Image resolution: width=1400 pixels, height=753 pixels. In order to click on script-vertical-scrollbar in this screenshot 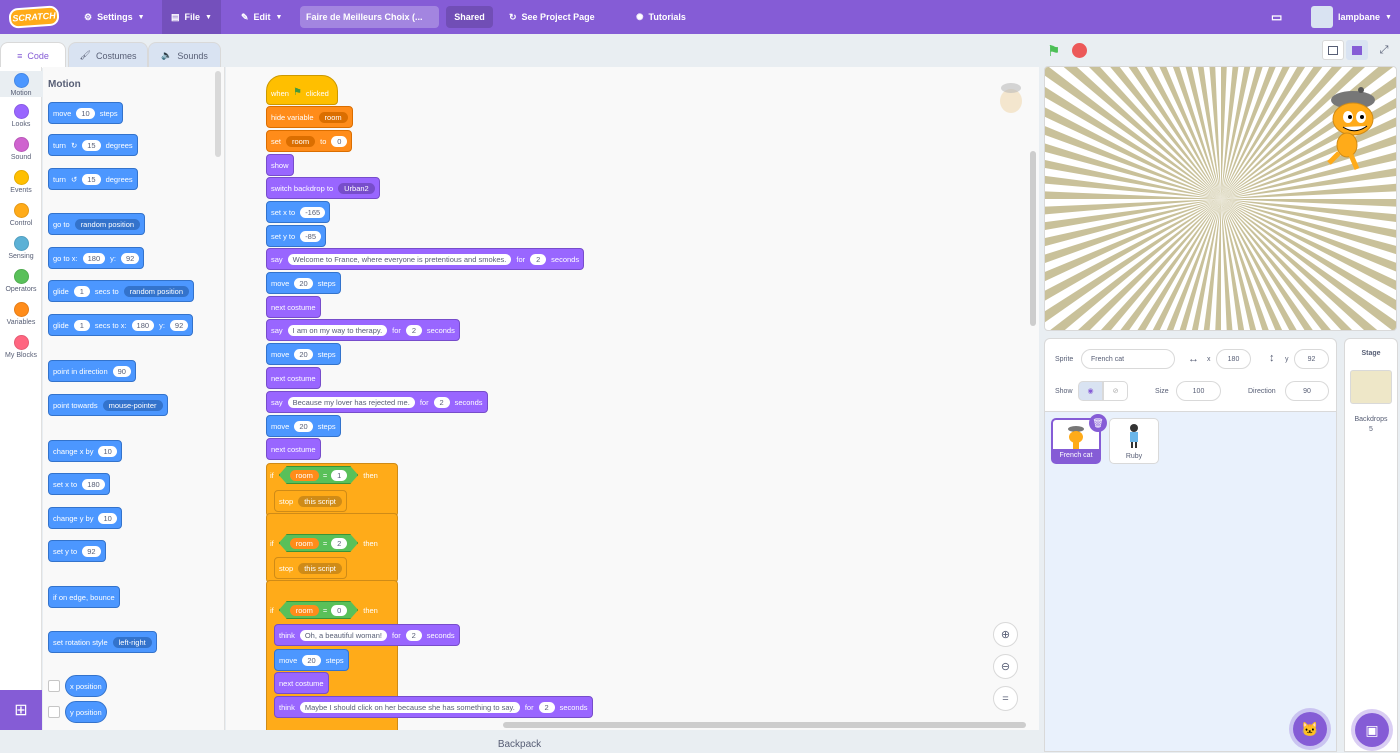, I will do `click(1033, 238)`.